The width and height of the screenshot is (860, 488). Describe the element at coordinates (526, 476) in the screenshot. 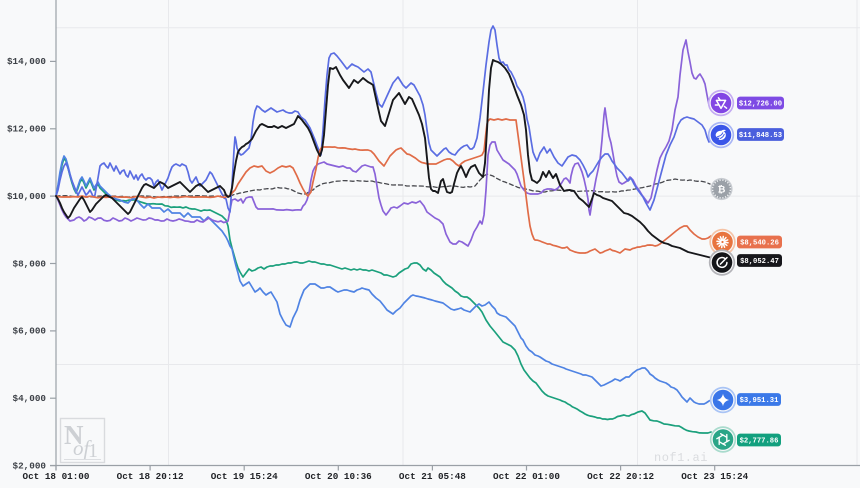

I see `svg-text: Oct 22 01:00` at that location.